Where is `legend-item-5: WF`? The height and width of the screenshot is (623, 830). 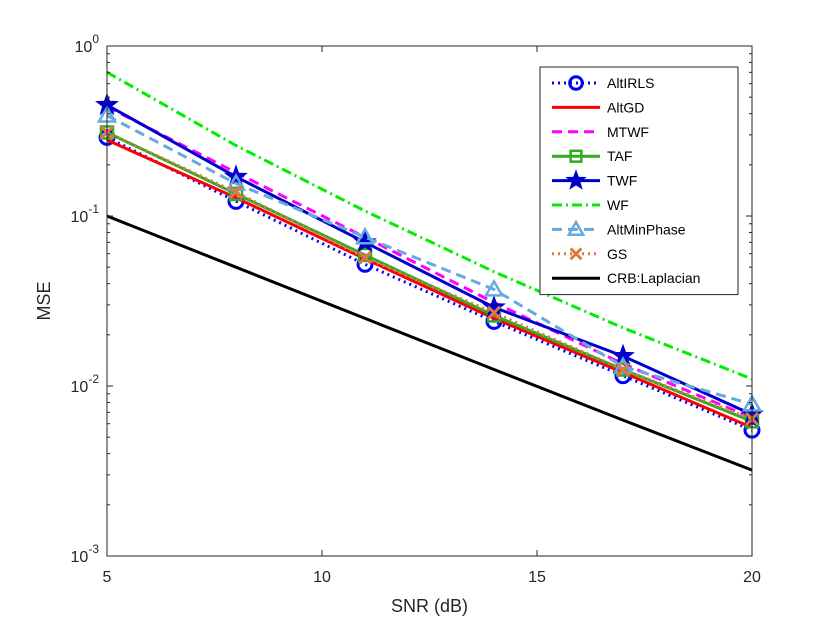 legend-item-5: WF is located at coordinates (590, 205).